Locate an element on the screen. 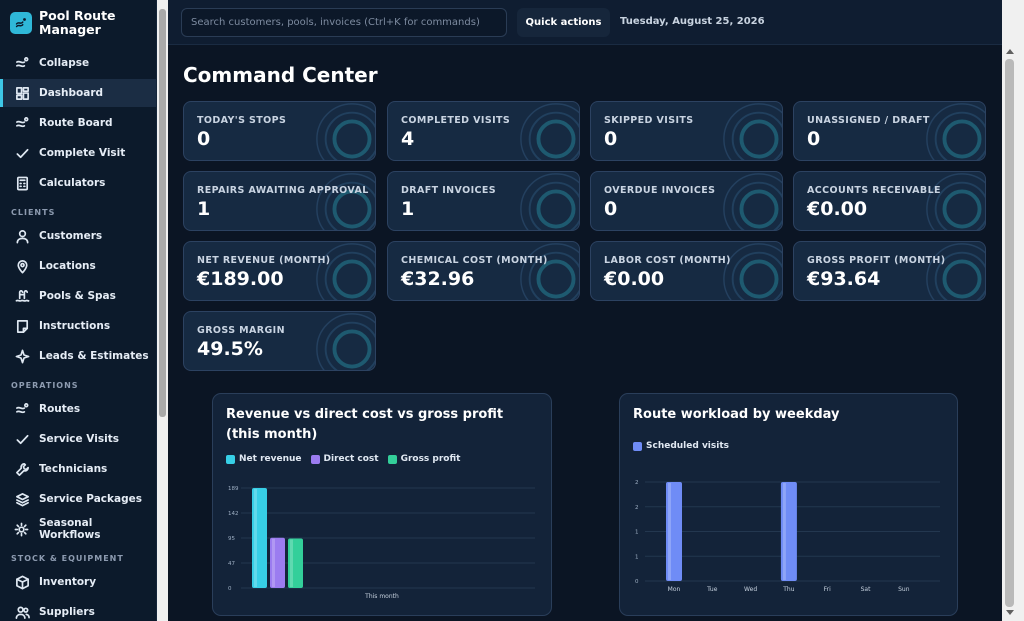 This screenshot has width=1024, height=621. sidebar-section-stock-and-equipment: STOCK & EQUIPMENT is located at coordinates (67, 558).